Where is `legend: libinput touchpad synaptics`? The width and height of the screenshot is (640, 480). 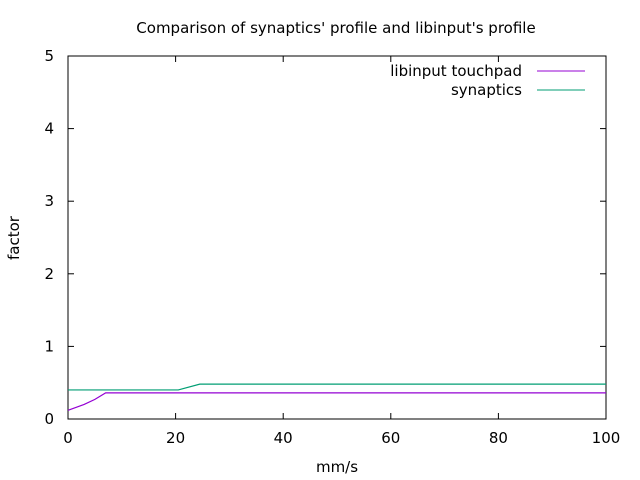
legend: libinput touchpad synaptics is located at coordinates (487, 80).